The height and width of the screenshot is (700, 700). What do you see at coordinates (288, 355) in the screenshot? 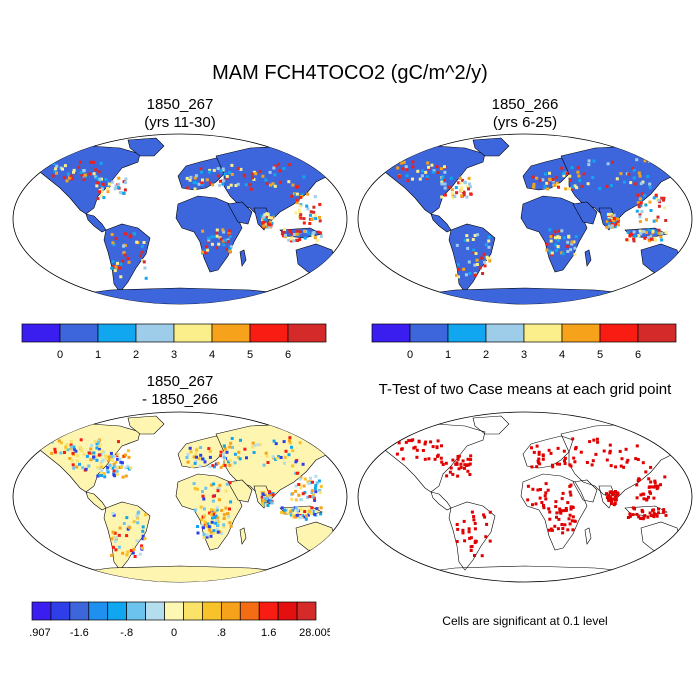
I see `colorbar-label: 6` at bounding box center [288, 355].